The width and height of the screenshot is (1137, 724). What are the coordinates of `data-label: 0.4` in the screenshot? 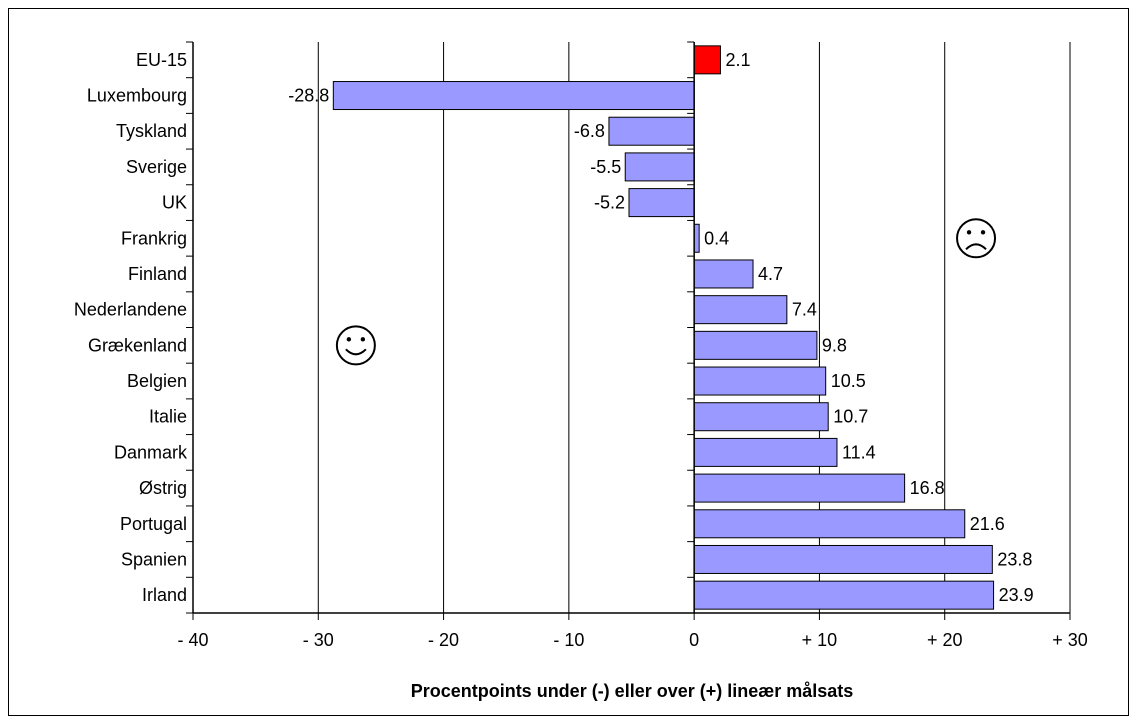 It's located at (716, 238).